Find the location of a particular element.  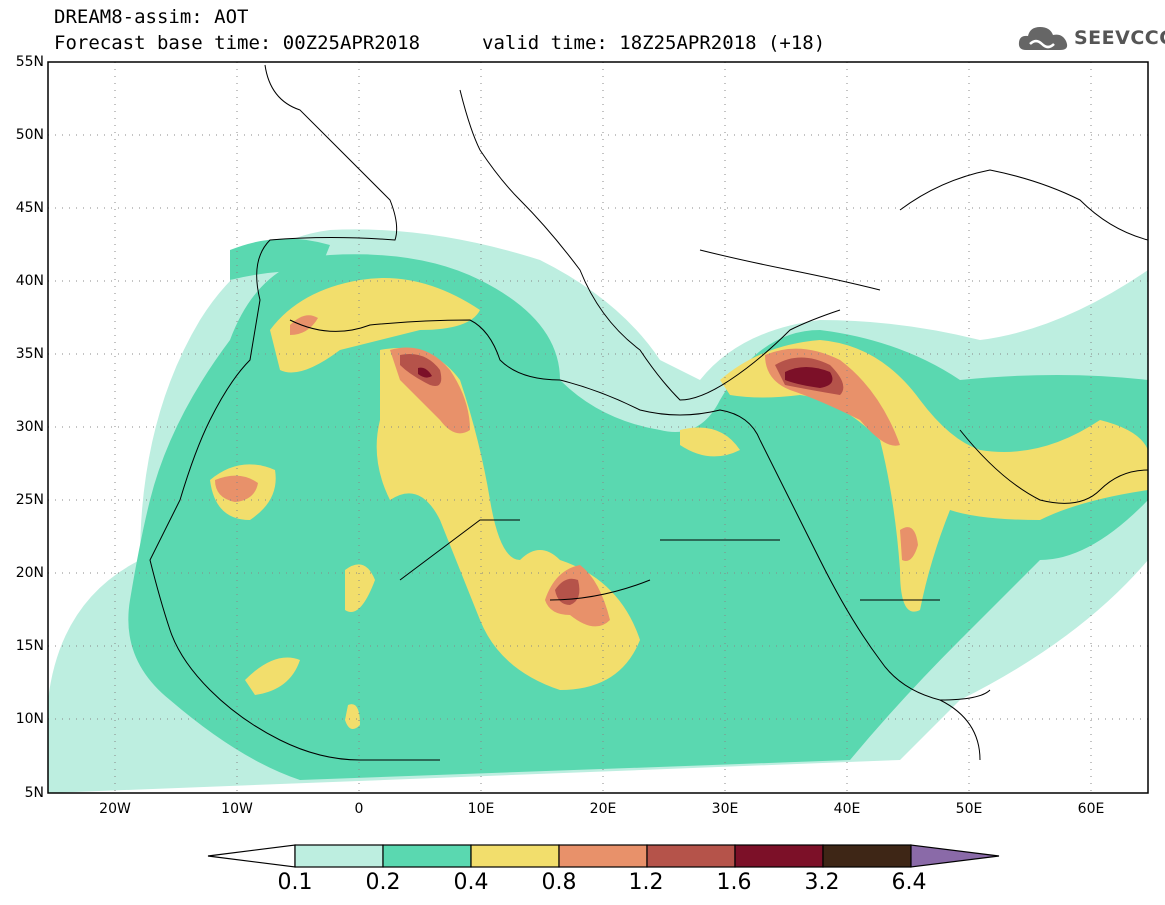

colorbar-label-0.2: 0.2 is located at coordinates (383, 882).